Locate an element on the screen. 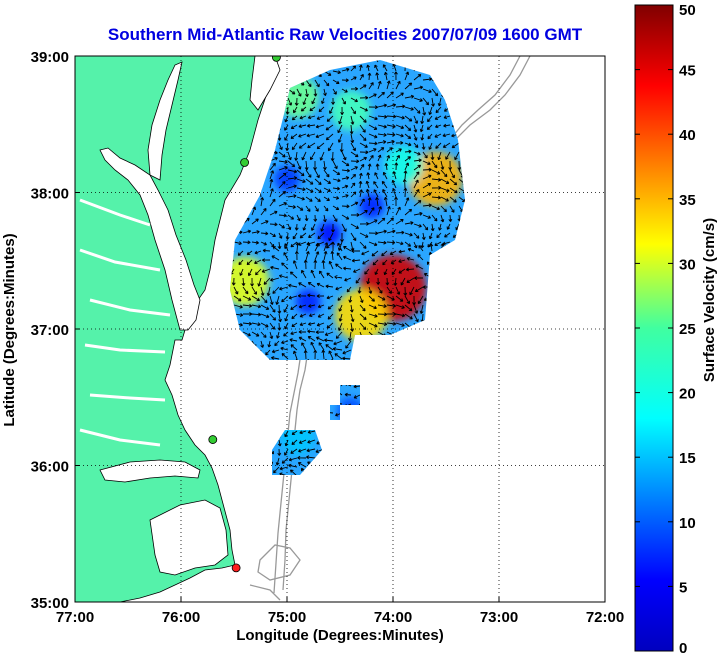 The width and height of the screenshot is (724, 659). chesapeake-upper is located at coordinates (165, 121).